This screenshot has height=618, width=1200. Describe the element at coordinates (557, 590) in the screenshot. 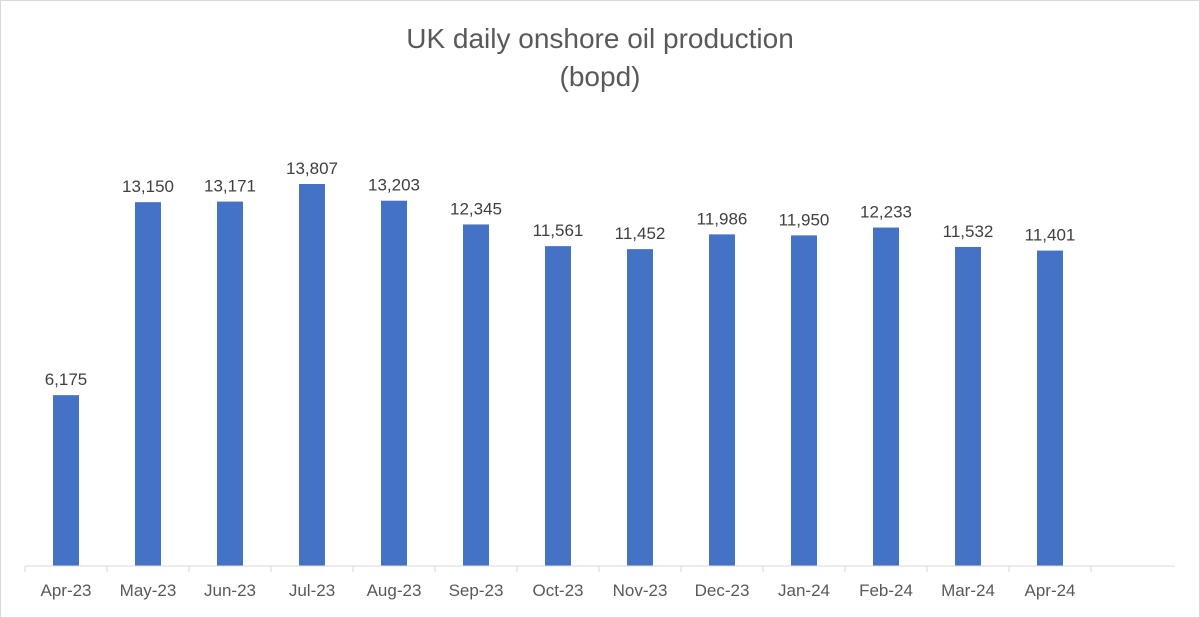

I see `x-tick-label: Oct-23` at that location.